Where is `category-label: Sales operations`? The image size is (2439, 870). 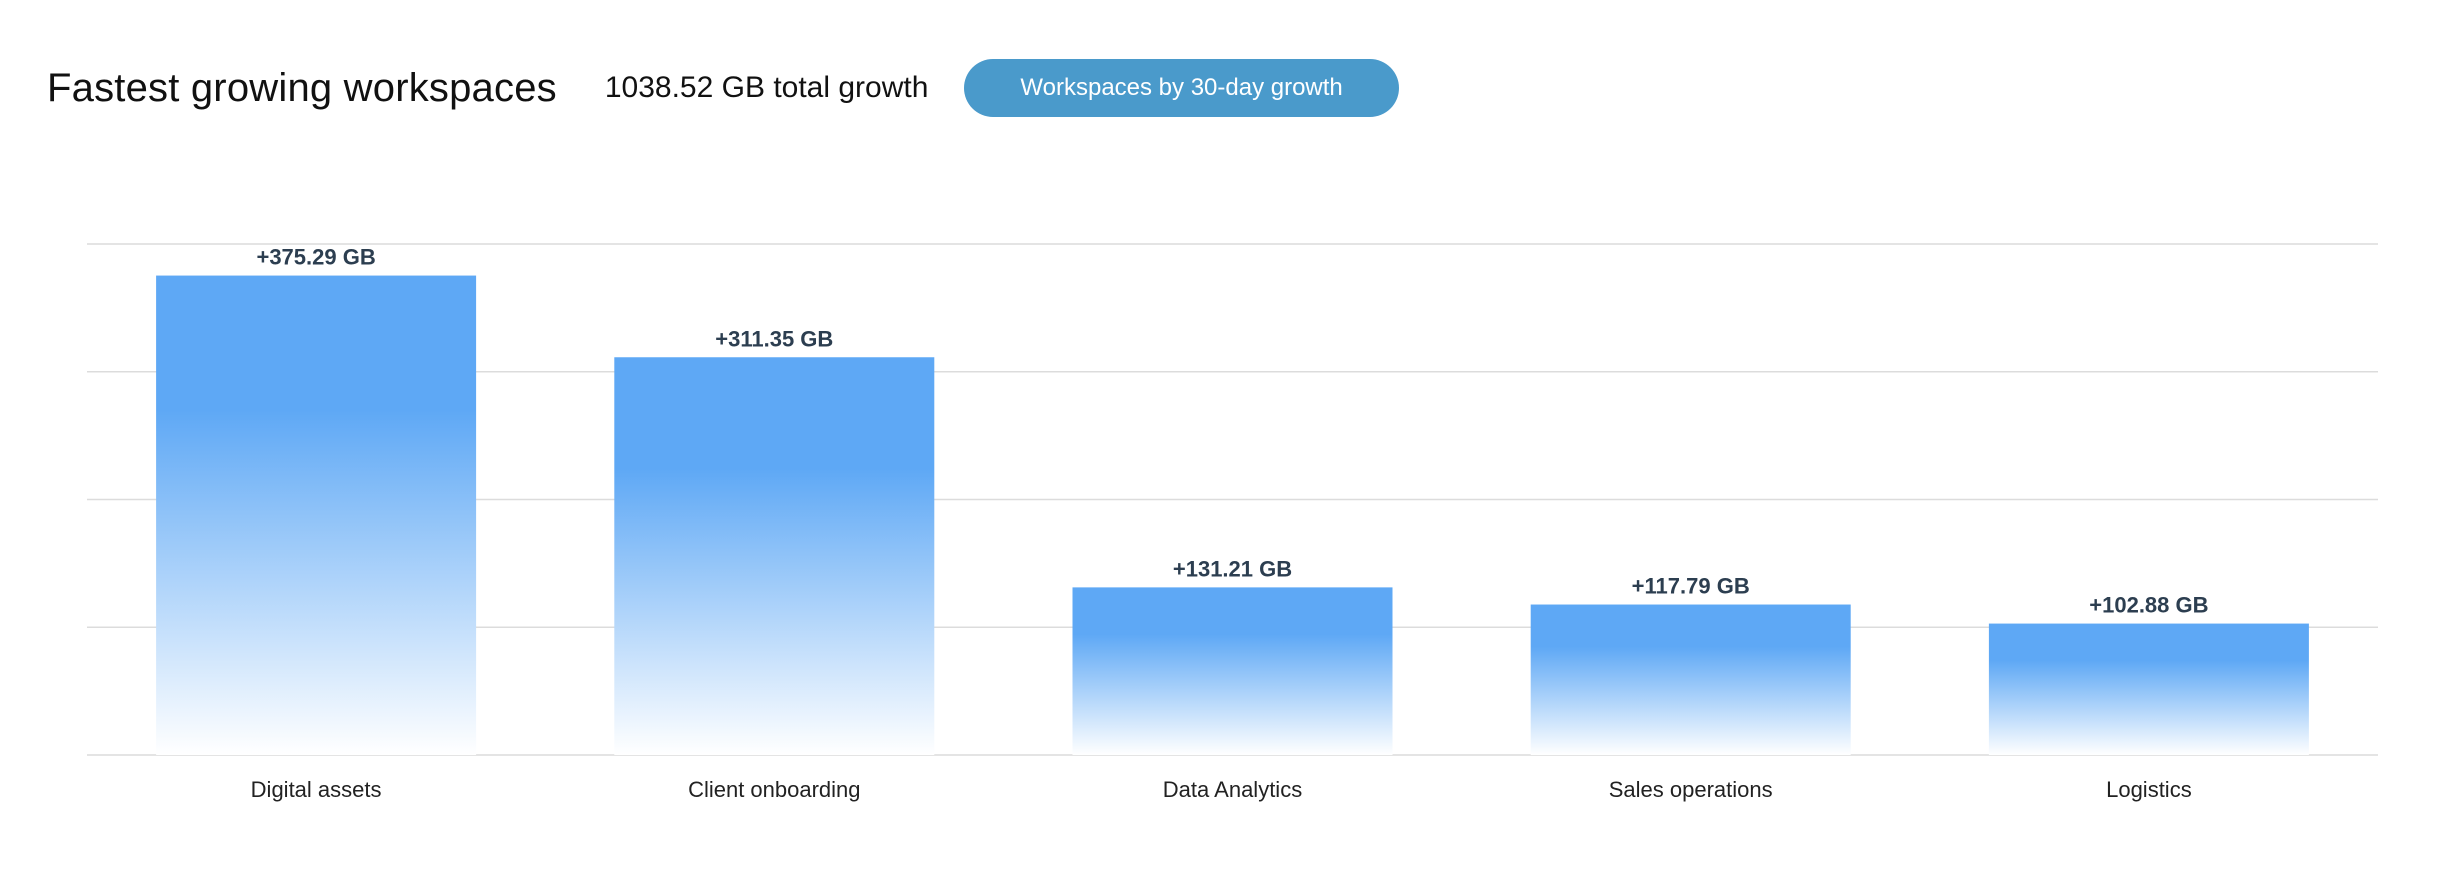 category-label: Sales operations is located at coordinates (1691, 789).